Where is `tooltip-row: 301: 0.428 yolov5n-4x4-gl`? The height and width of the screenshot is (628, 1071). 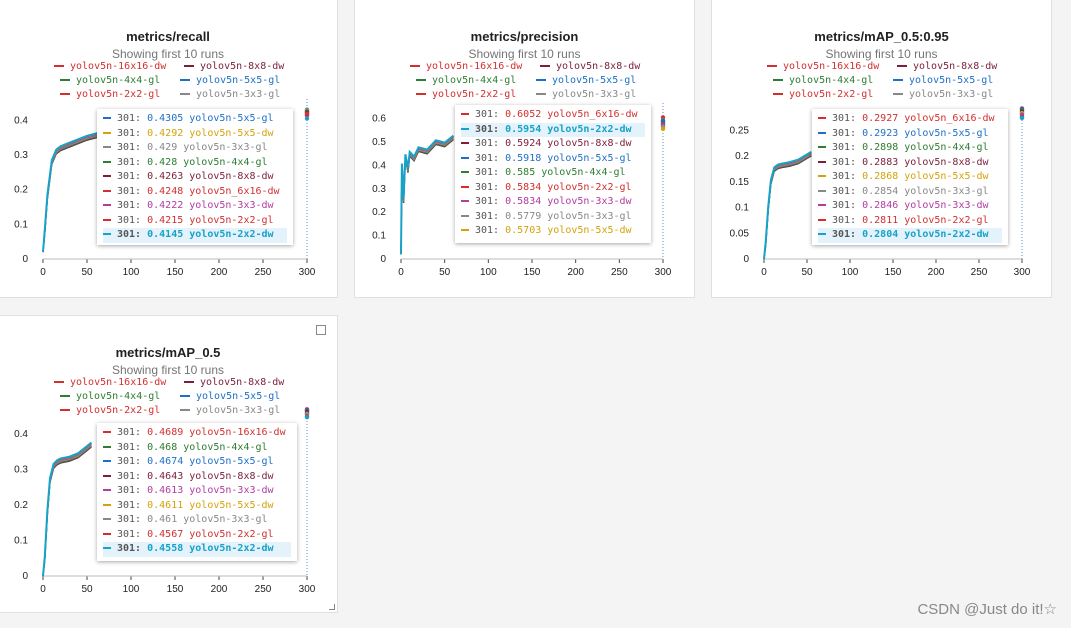 tooltip-row: 301: 0.428 yolov5n-4x4-gl is located at coordinates (195, 163).